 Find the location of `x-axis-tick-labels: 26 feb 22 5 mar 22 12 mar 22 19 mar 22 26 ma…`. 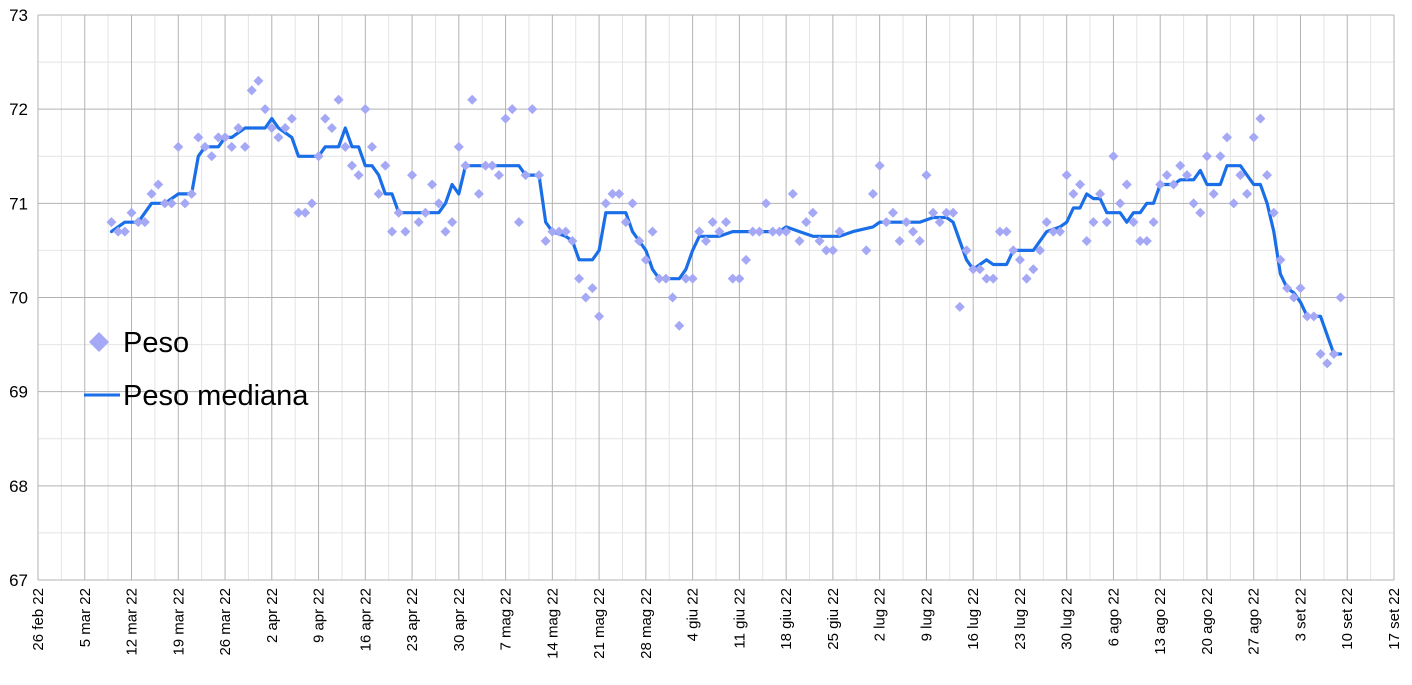

x-axis-tick-labels: 26 feb 22 5 mar 22 12 mar 22 19 mar 22 26 ma… is located at coordinates (716, 623).